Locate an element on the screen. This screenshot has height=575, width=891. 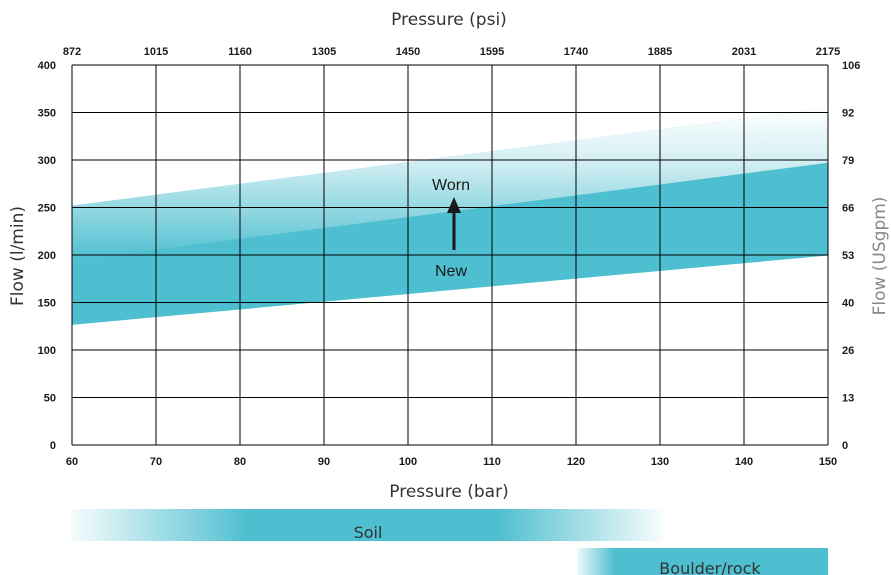
y-tick-label-right: 92 is located at coordinates (848, 114).